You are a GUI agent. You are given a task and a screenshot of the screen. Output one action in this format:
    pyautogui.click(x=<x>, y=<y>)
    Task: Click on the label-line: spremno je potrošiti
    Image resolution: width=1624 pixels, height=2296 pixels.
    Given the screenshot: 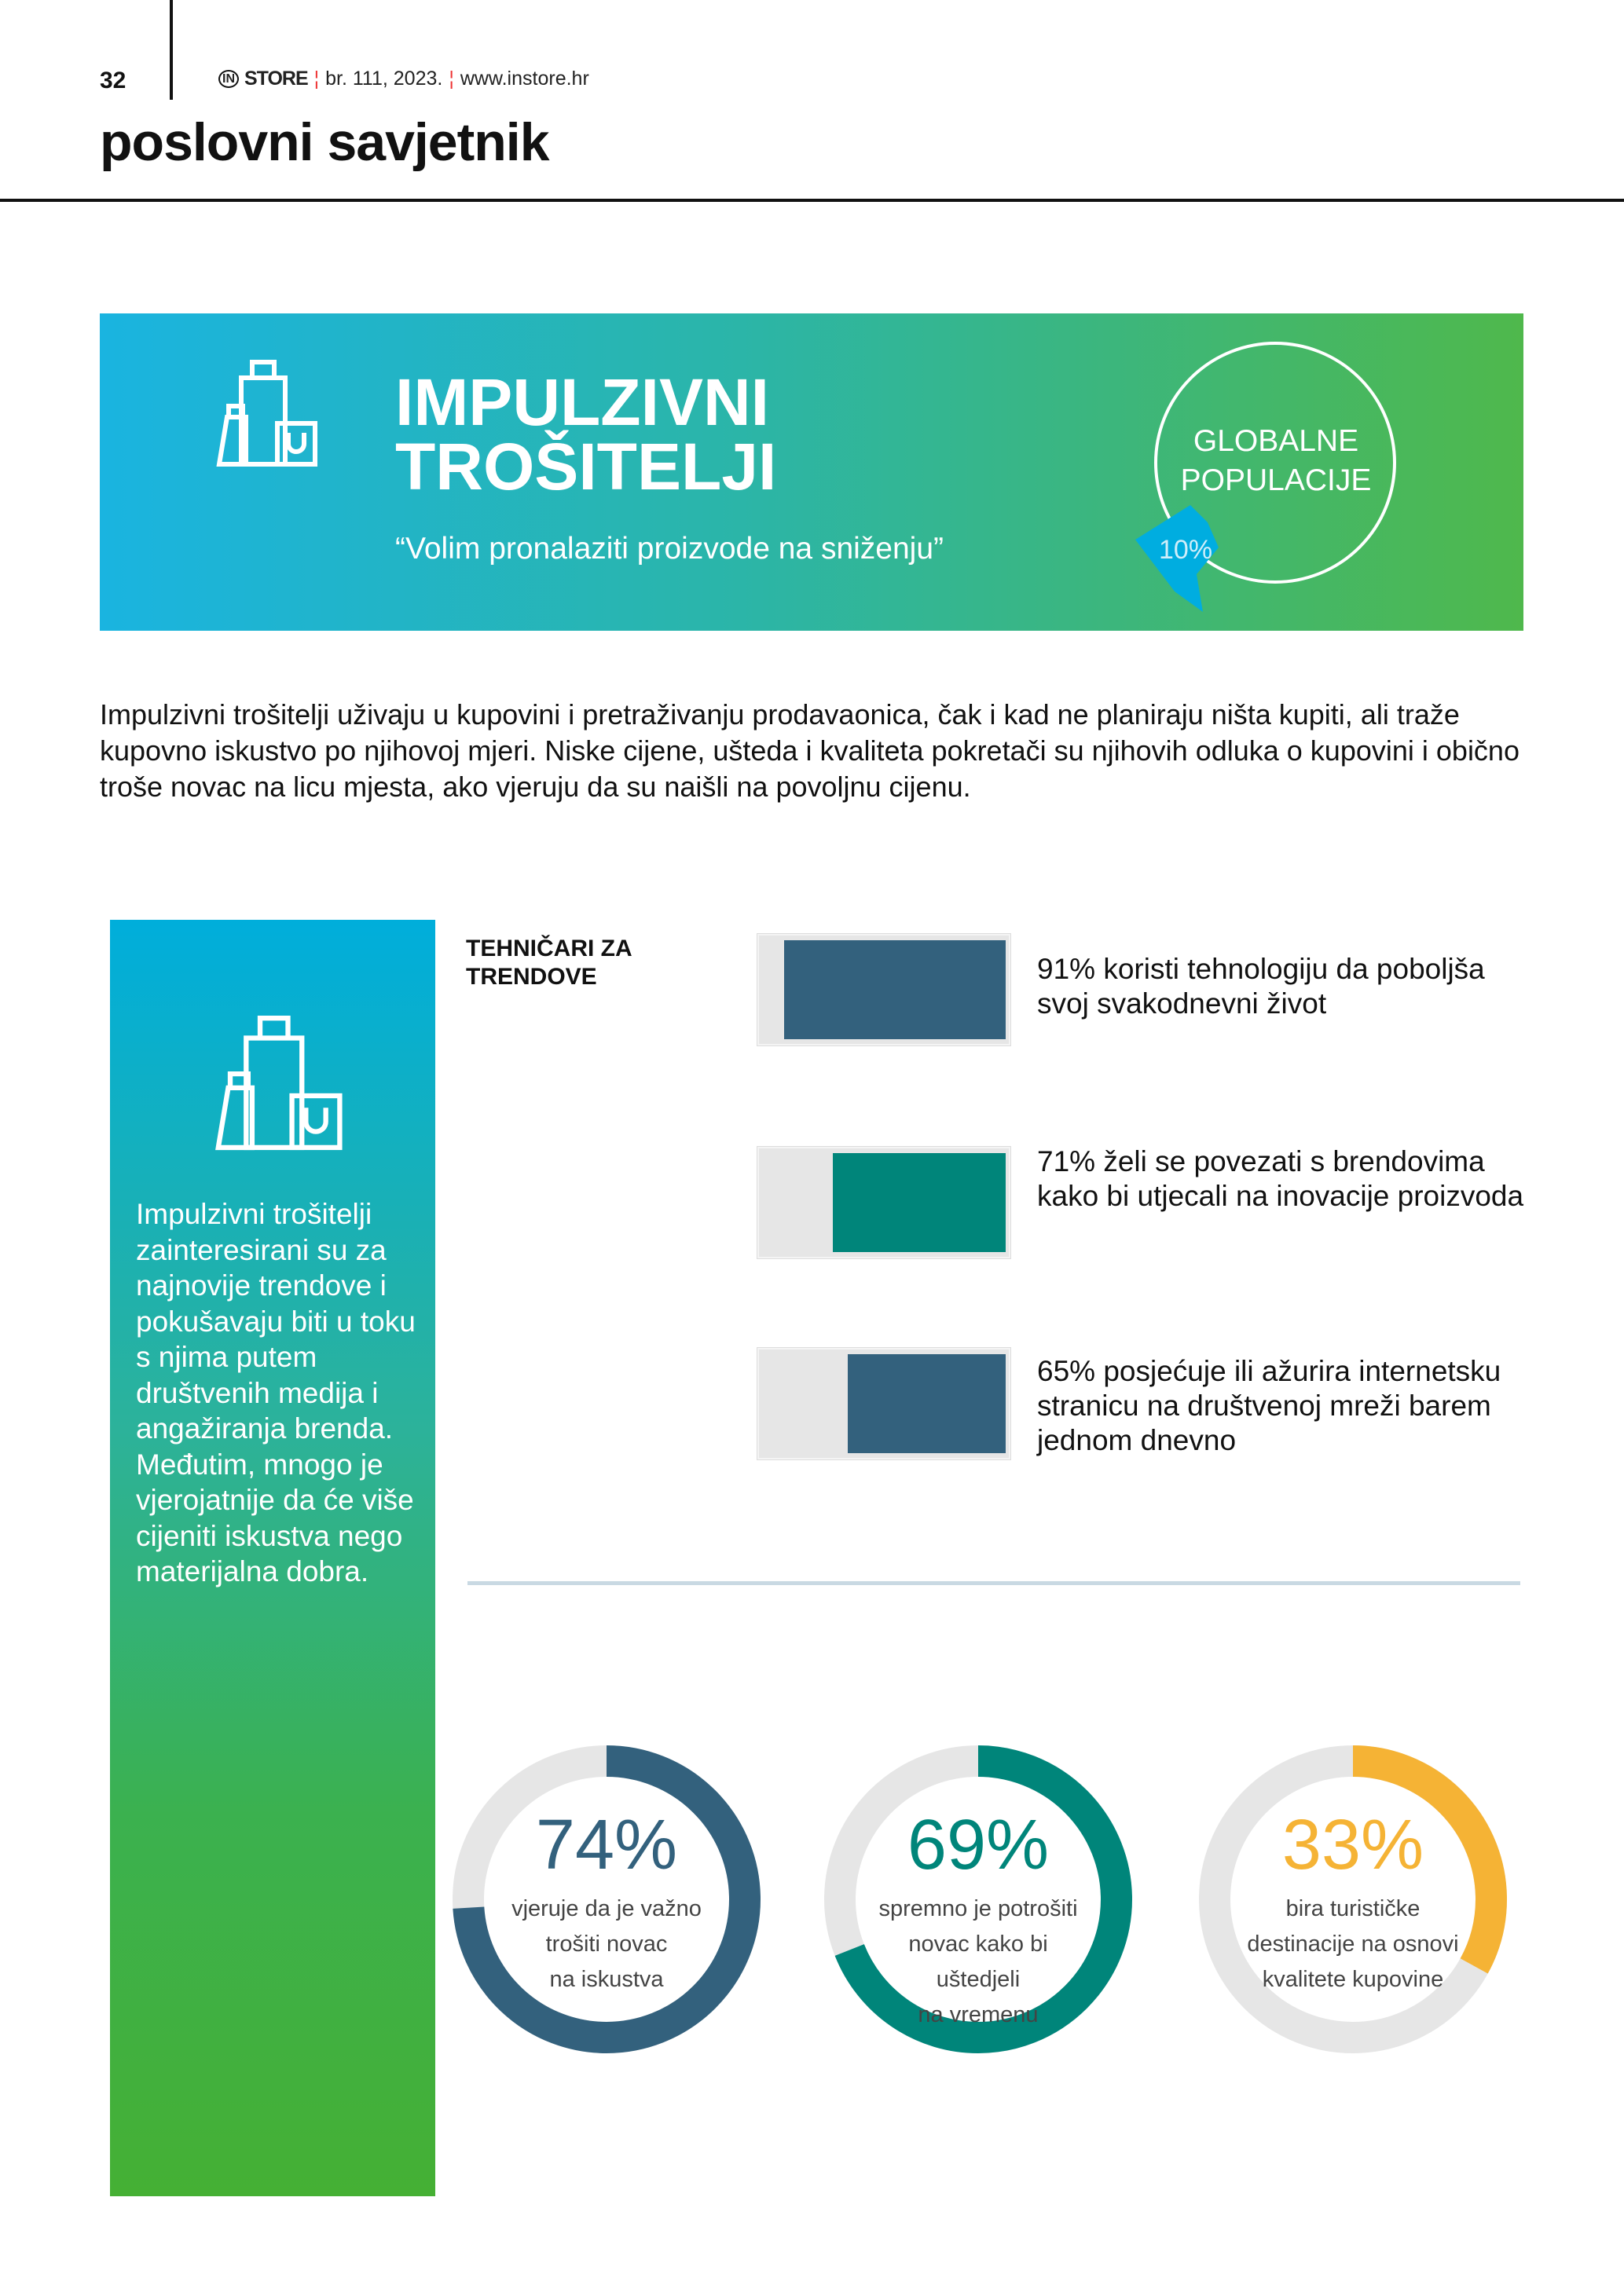 What is the action you would take?
    pyautogui.click(x=978, y=1909)
    